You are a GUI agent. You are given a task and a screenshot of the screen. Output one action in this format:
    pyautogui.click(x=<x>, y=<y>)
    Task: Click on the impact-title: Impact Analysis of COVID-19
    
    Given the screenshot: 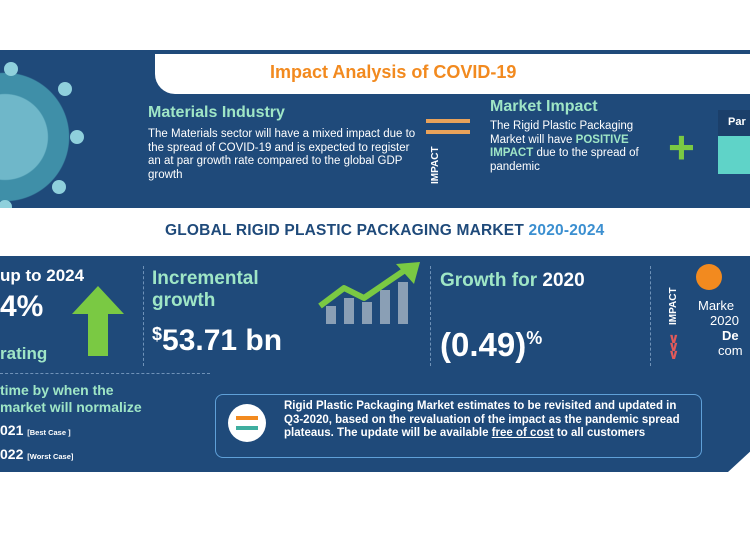 What is the action you would take?
    pyautogui.click(x=393, y=72)
    